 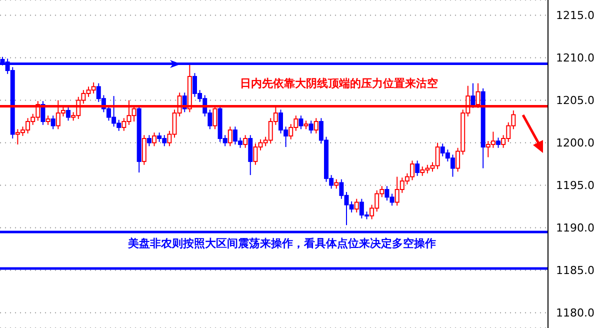 I want to click on annotation: 美盘非农则按照大区间震荡来操作，看具体点位来决定多空操作, so click(x=282, y=243).